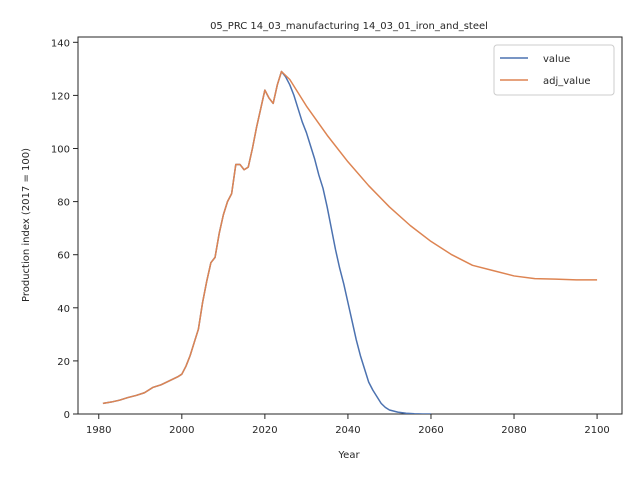  I want to click on x-tick-label: 2080, so click(513, 430).